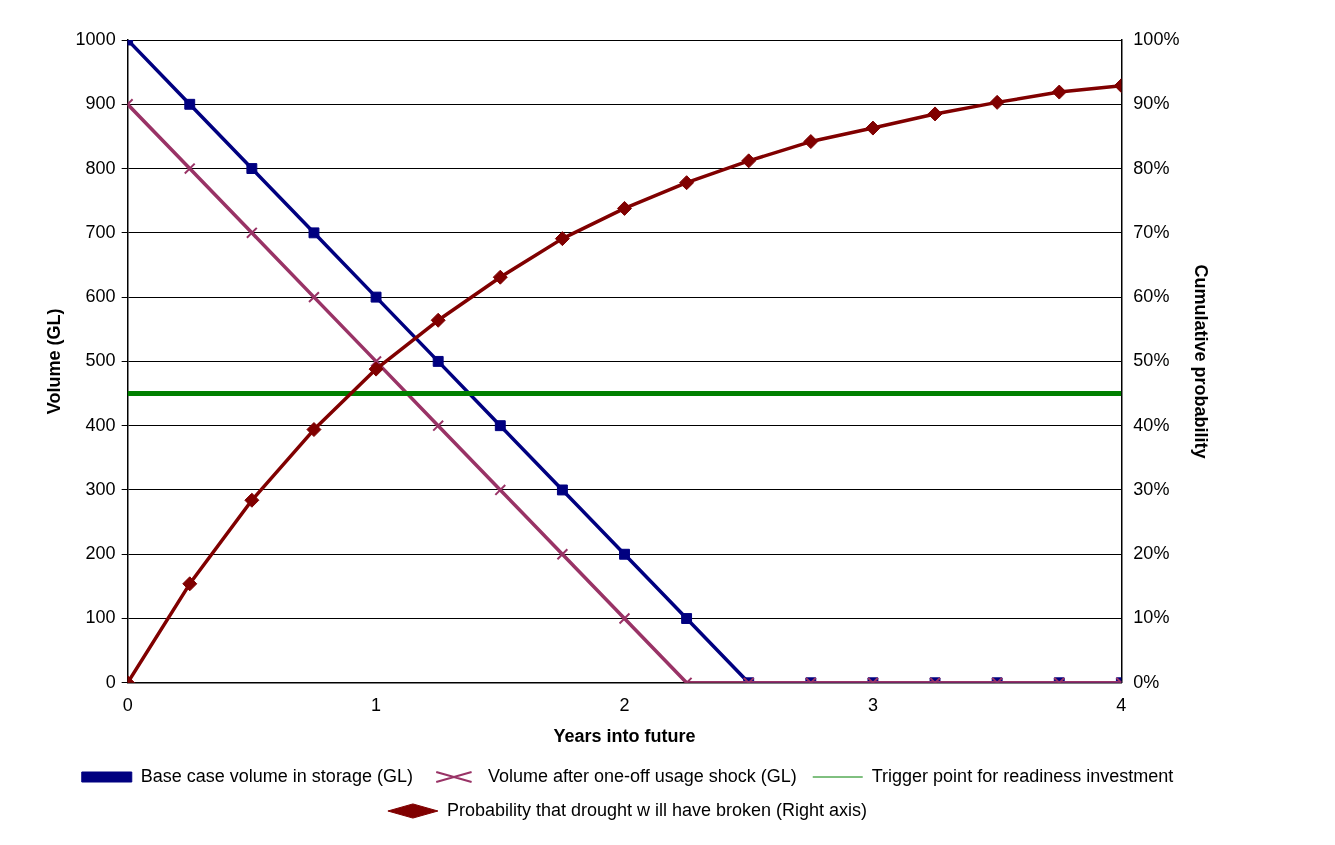  What do you see at coordinates (100, 231) in the screenshot?
I see `y-tick-label: 700` at bounding box center [100, 231].